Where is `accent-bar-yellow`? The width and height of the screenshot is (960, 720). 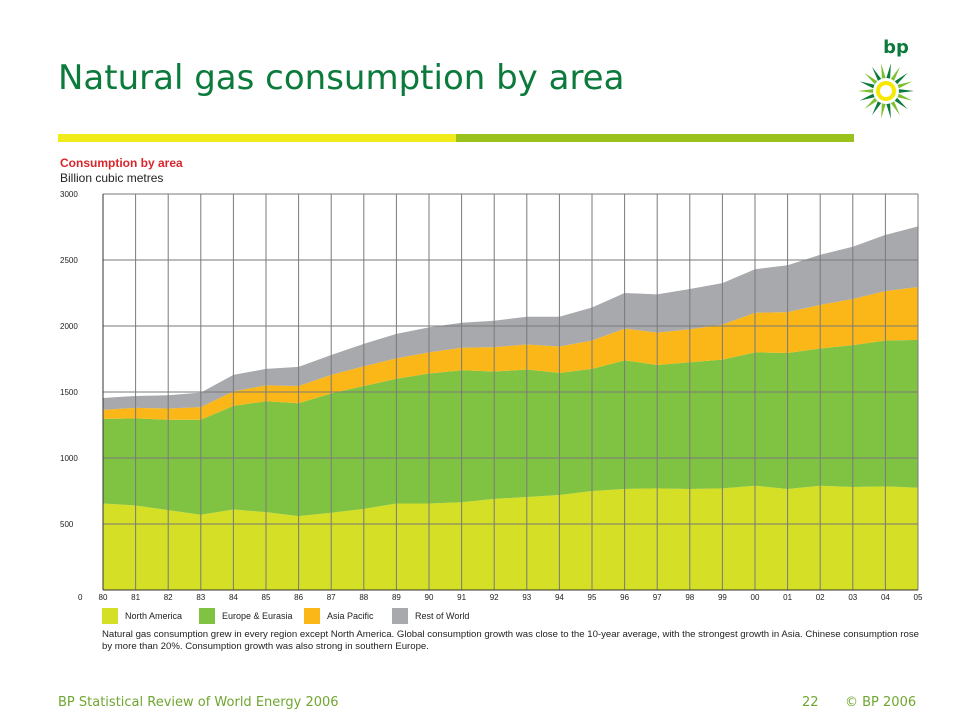 accent-bar-yellow is located at coordinates (257, 138).